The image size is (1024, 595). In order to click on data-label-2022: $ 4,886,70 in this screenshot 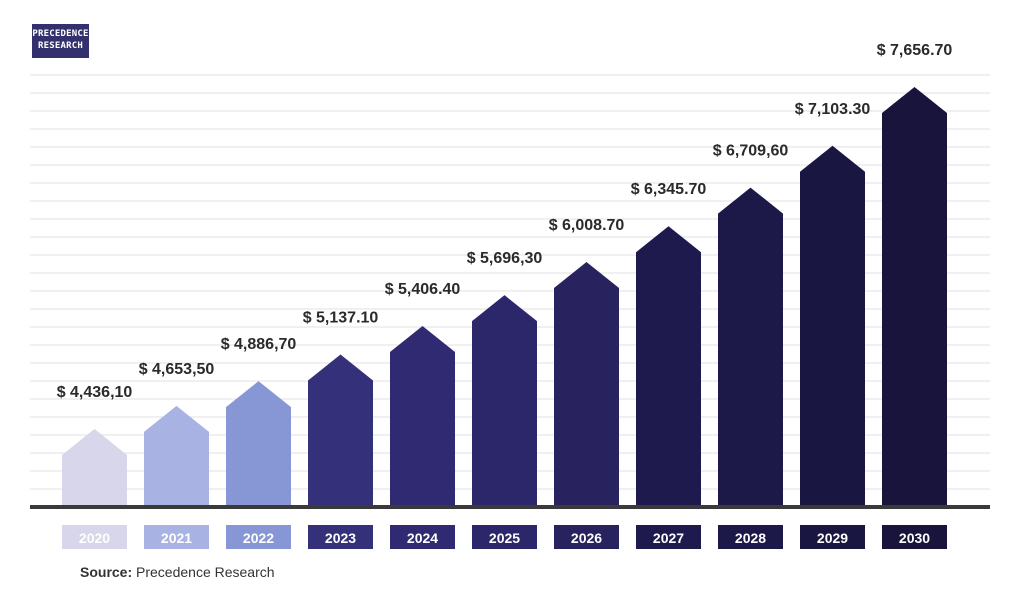, I will do `click(259, 344)`.